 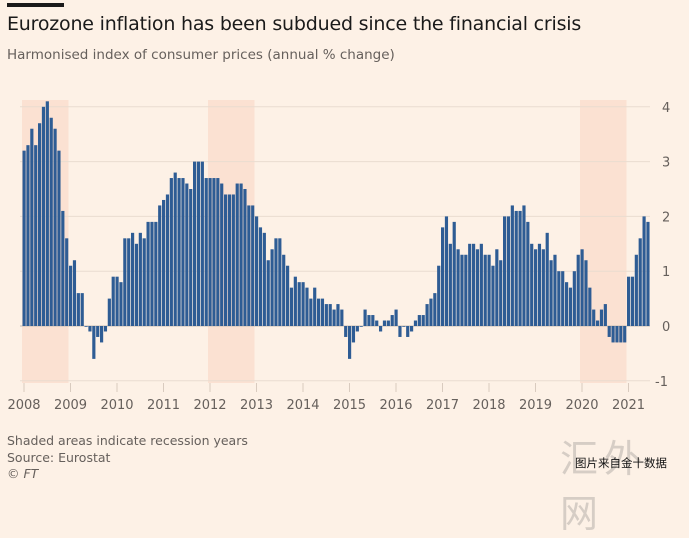 What do you see at coordinates (302, 405) in the screenshot?
I see `x-tick-label: 2014` at bounding box center [302, 405].